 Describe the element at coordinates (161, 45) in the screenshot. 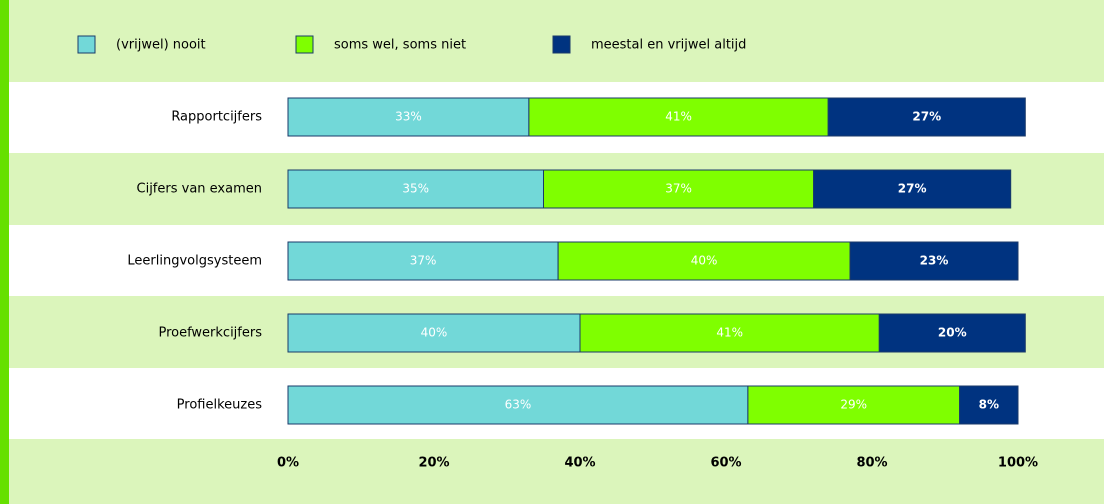

I see `legend-label: (vrijwel) nooit` at that location.